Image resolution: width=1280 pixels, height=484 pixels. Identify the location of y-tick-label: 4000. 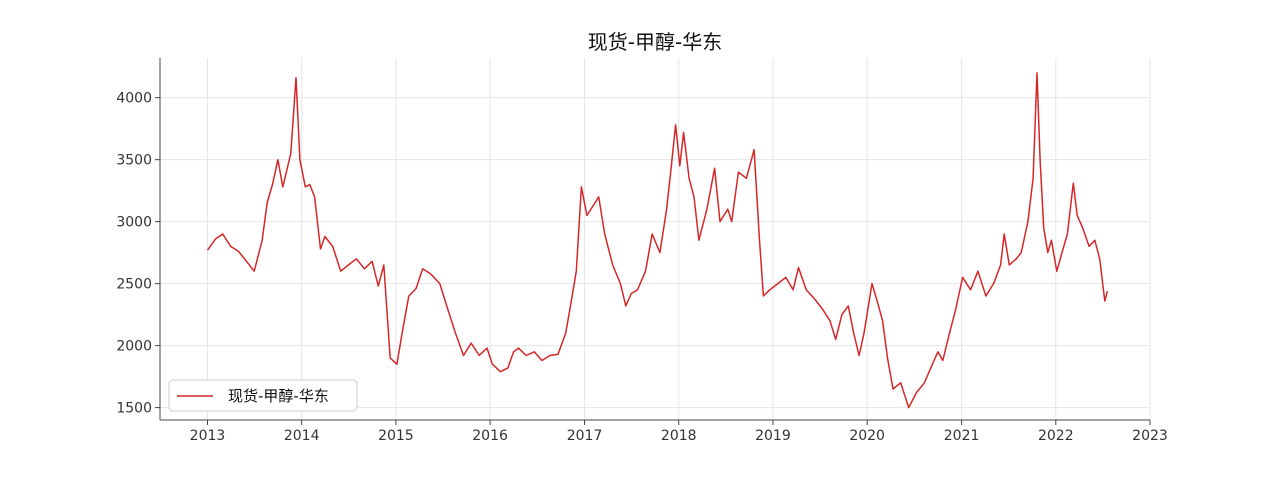
(134, 99).